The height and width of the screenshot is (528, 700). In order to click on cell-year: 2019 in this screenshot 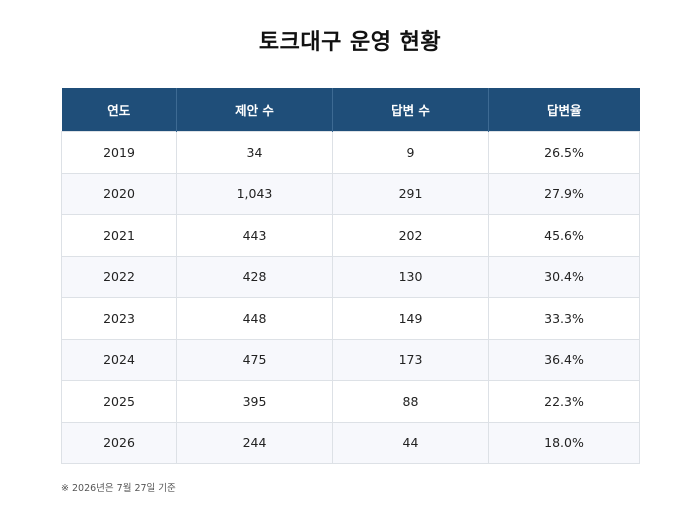, I will do `click(119, 152)`.